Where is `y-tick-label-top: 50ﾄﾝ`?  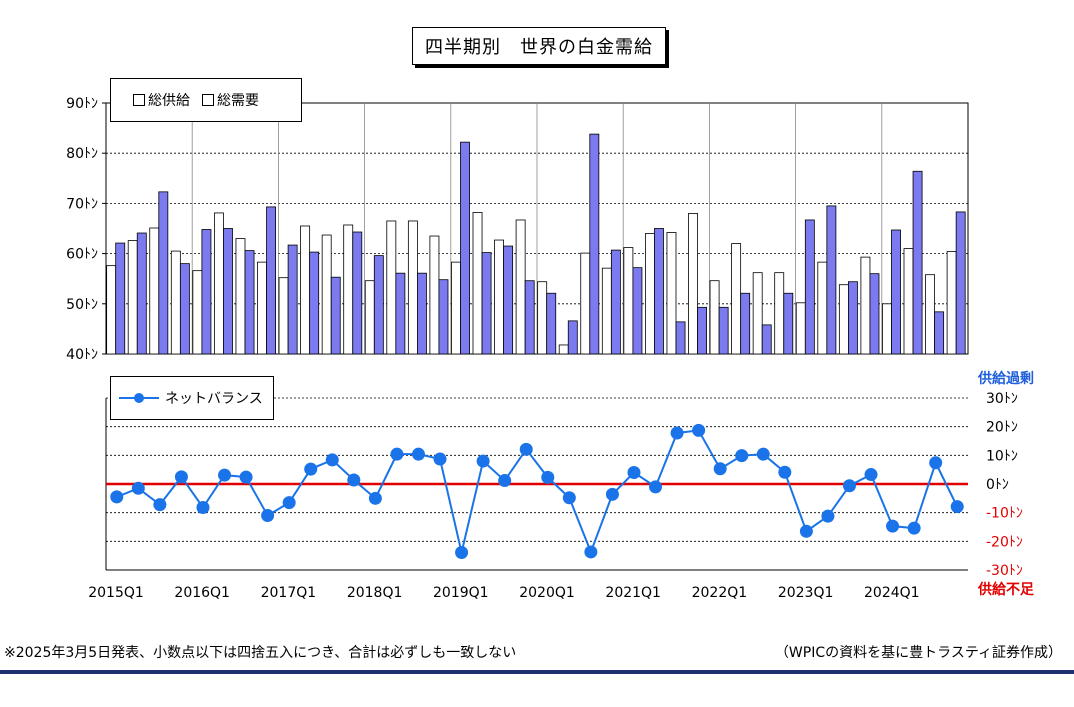 y-tick-label-top: 50ﾄﾝ is located at coordinates (82, 305).